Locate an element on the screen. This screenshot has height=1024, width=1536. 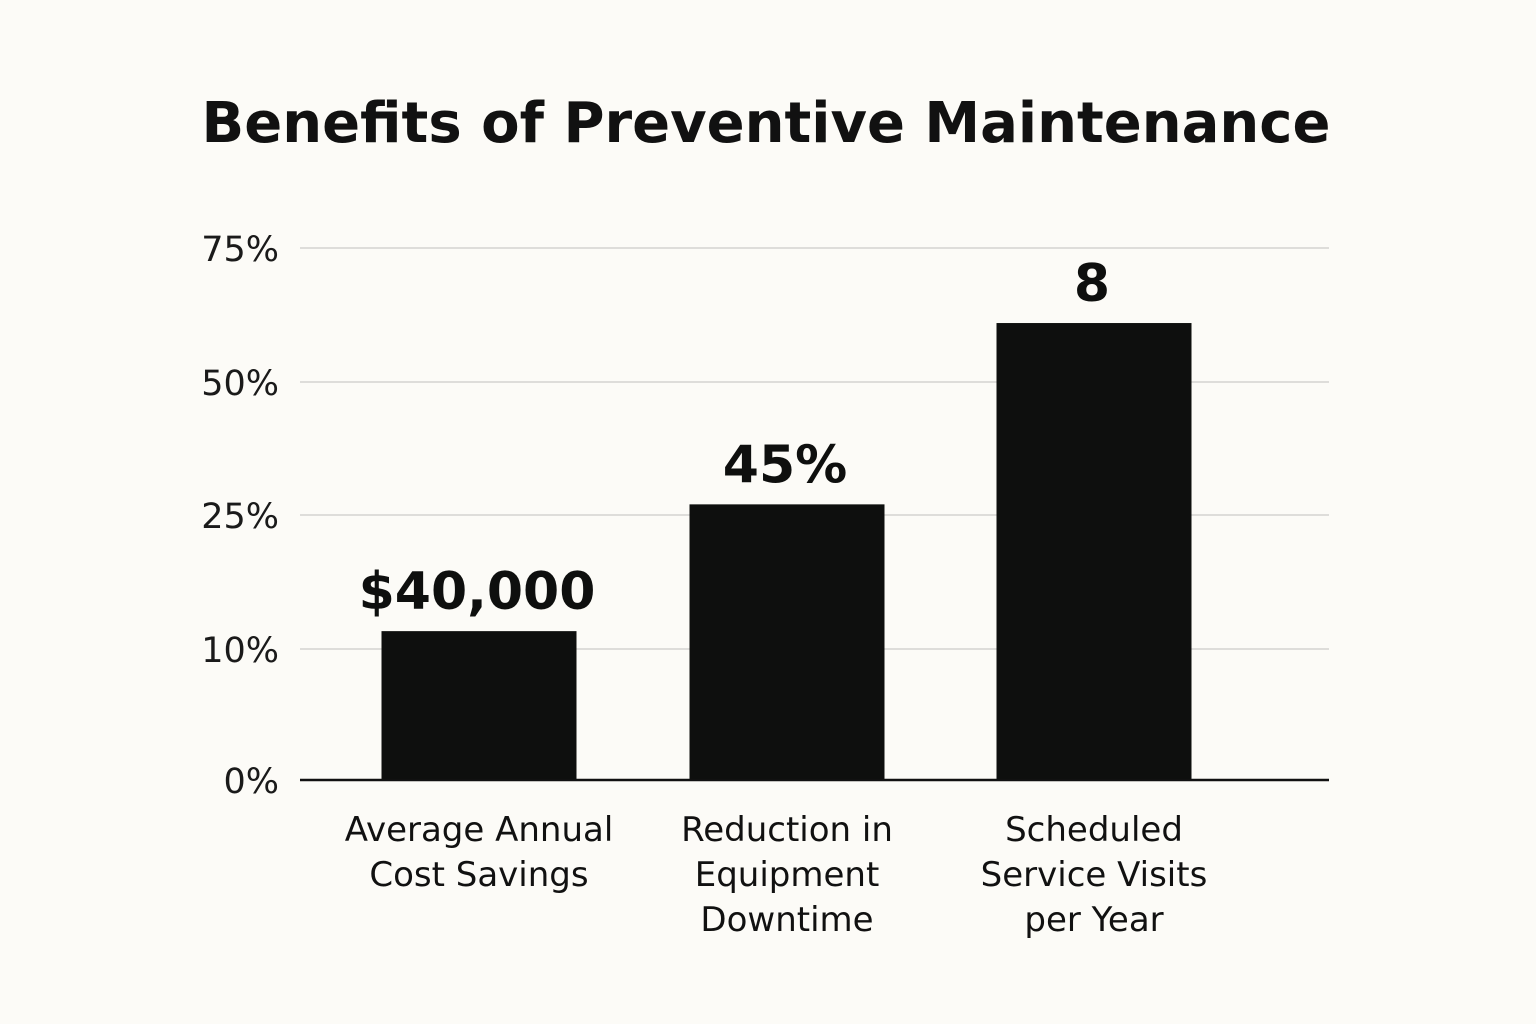
data-label: 45% is located at coordinates (785, 465).